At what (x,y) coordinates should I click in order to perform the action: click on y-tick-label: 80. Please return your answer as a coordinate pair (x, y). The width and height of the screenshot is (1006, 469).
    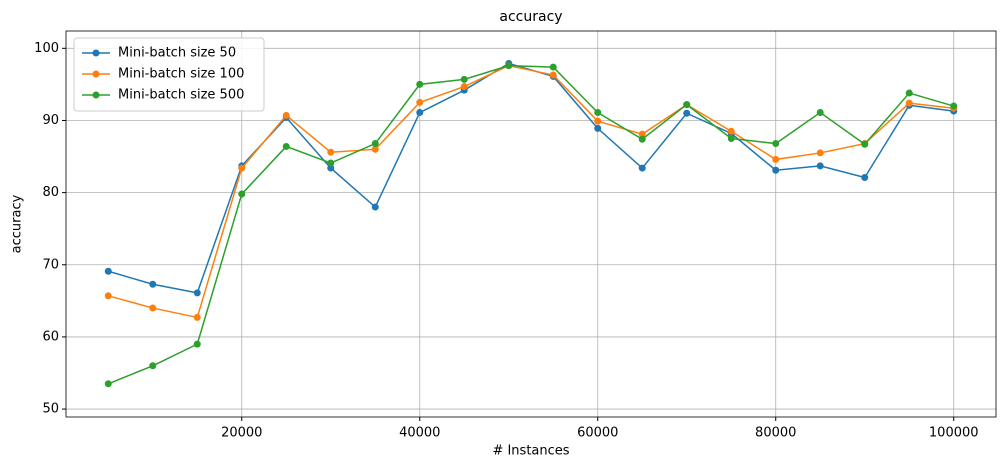
    Looking at the image, I should click on (50, 192).